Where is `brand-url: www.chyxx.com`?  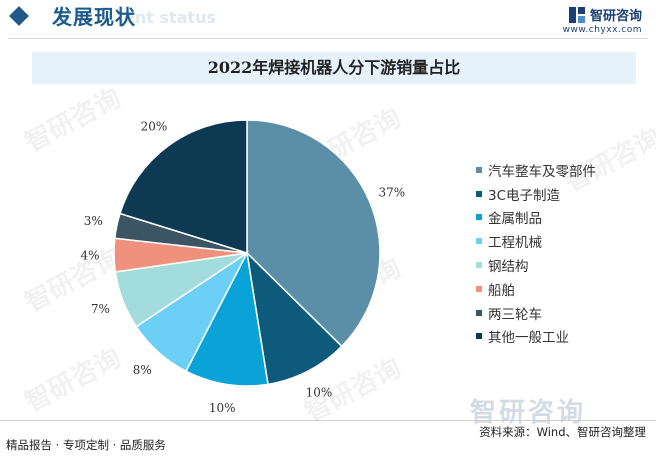 brand-url: www.chyxx.com is located at coordinates (602, 30).